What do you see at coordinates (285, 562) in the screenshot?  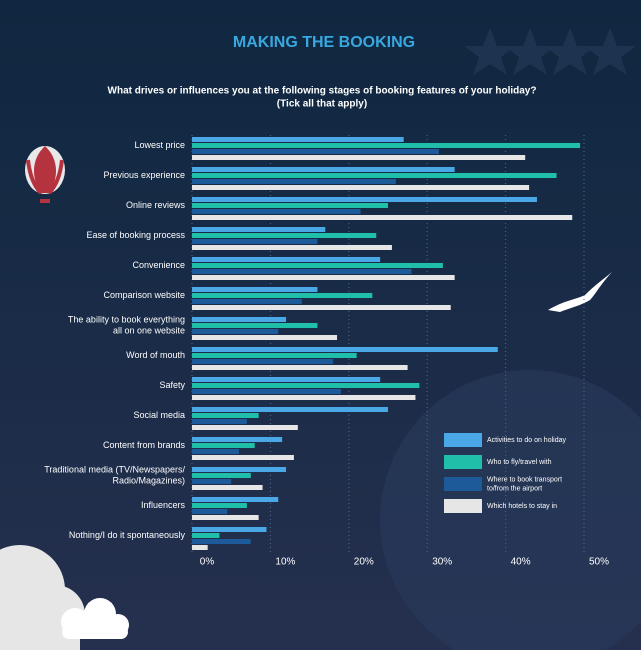 I see `x-tick-label: 10%` at bounding box center [285, 562].